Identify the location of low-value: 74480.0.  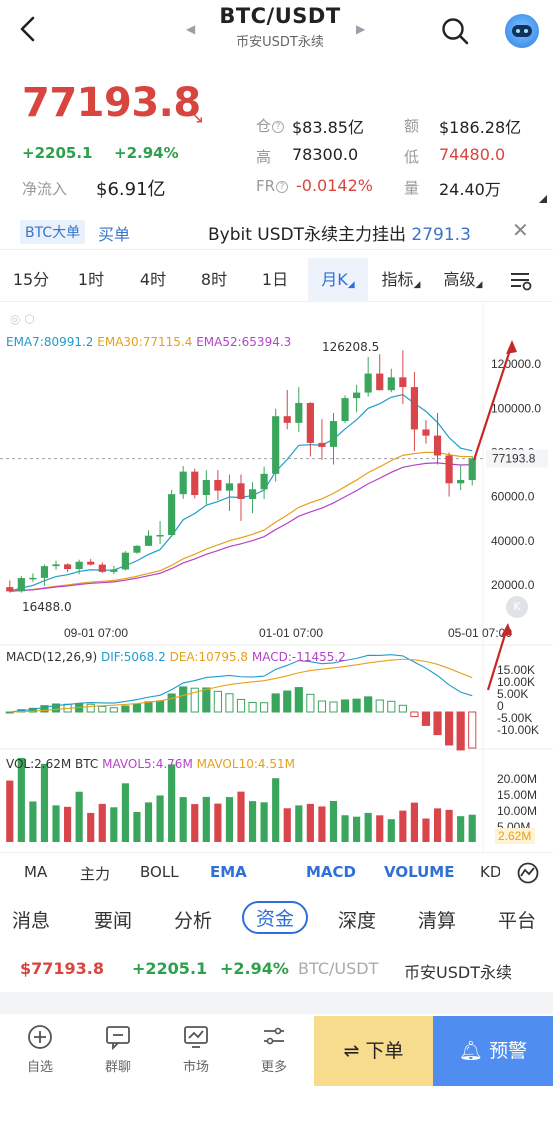
(472, 154).